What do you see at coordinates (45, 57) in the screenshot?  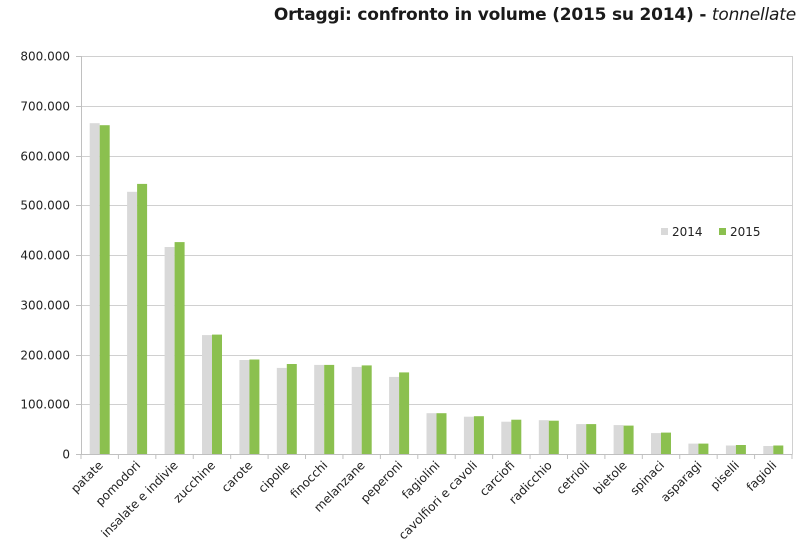 I see `y-tick-label: 800.000` at bounding box center [45, 57].